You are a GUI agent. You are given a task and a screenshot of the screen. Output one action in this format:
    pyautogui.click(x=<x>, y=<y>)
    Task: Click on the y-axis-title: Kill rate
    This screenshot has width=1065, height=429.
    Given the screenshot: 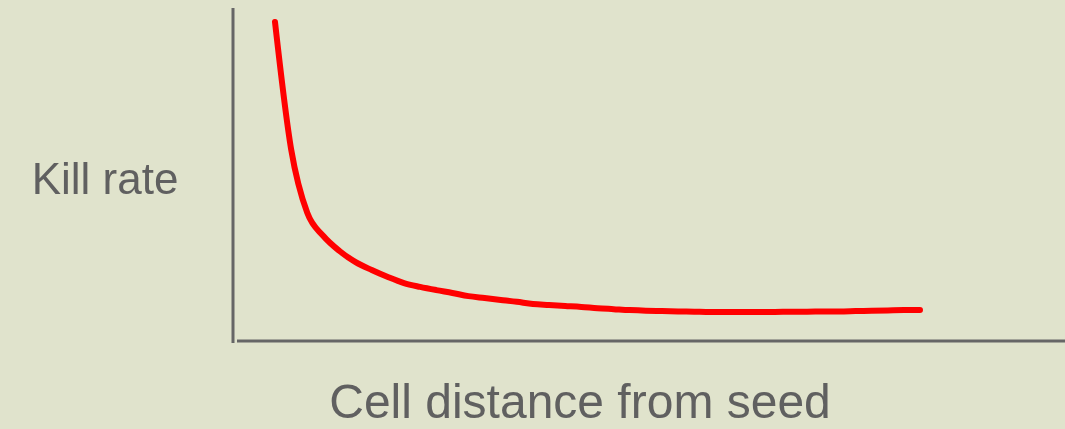 What is the action you would take?
    pyautogui.click(x=105, y=178)
    